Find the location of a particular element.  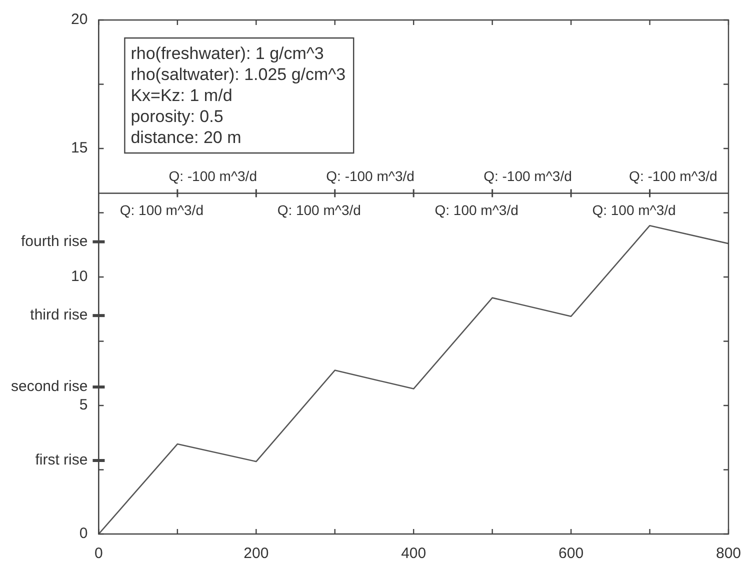

annotation: Kx=Kz: 1 m/d is located at coordinates (181, 96).